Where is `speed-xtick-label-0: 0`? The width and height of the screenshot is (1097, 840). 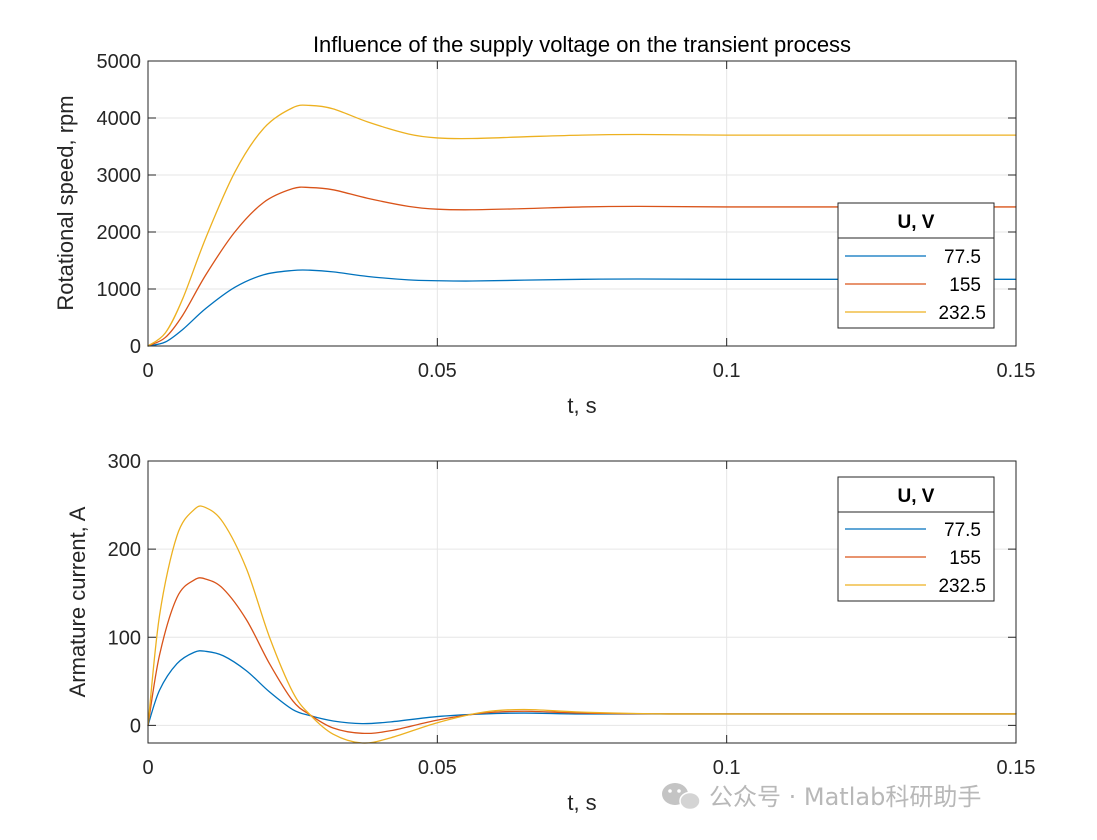 speed-xtick-label-0: 0 is located at coordinates (147, 371).